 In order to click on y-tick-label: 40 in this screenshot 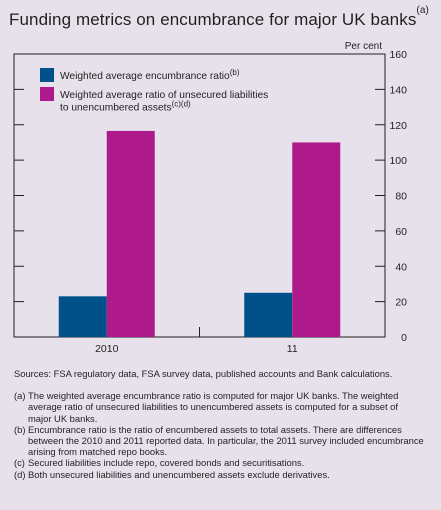, I will do `click(401, 267)`.